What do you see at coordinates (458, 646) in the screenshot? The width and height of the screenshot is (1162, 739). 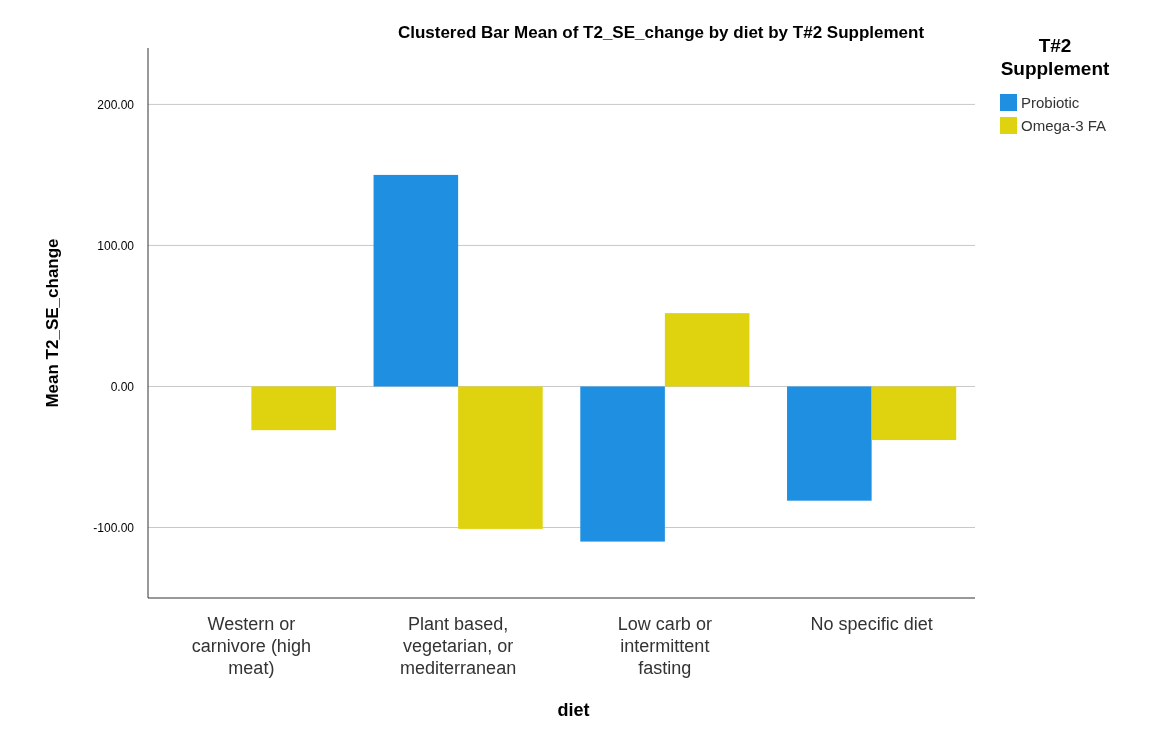 I see `x-tick-label: Plant based, vegetarian, or mediterranean` at bounding box center [458, 646].